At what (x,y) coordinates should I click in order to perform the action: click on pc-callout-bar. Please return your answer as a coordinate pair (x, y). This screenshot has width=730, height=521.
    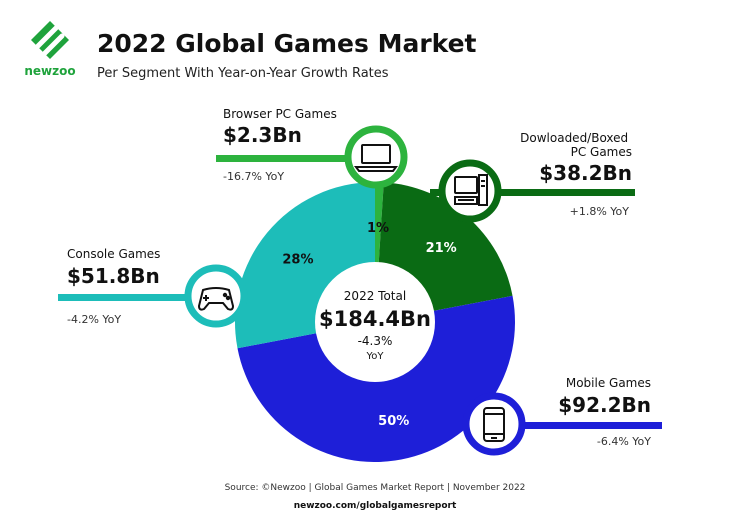
    Looking at the image, I should click on (532, 192).